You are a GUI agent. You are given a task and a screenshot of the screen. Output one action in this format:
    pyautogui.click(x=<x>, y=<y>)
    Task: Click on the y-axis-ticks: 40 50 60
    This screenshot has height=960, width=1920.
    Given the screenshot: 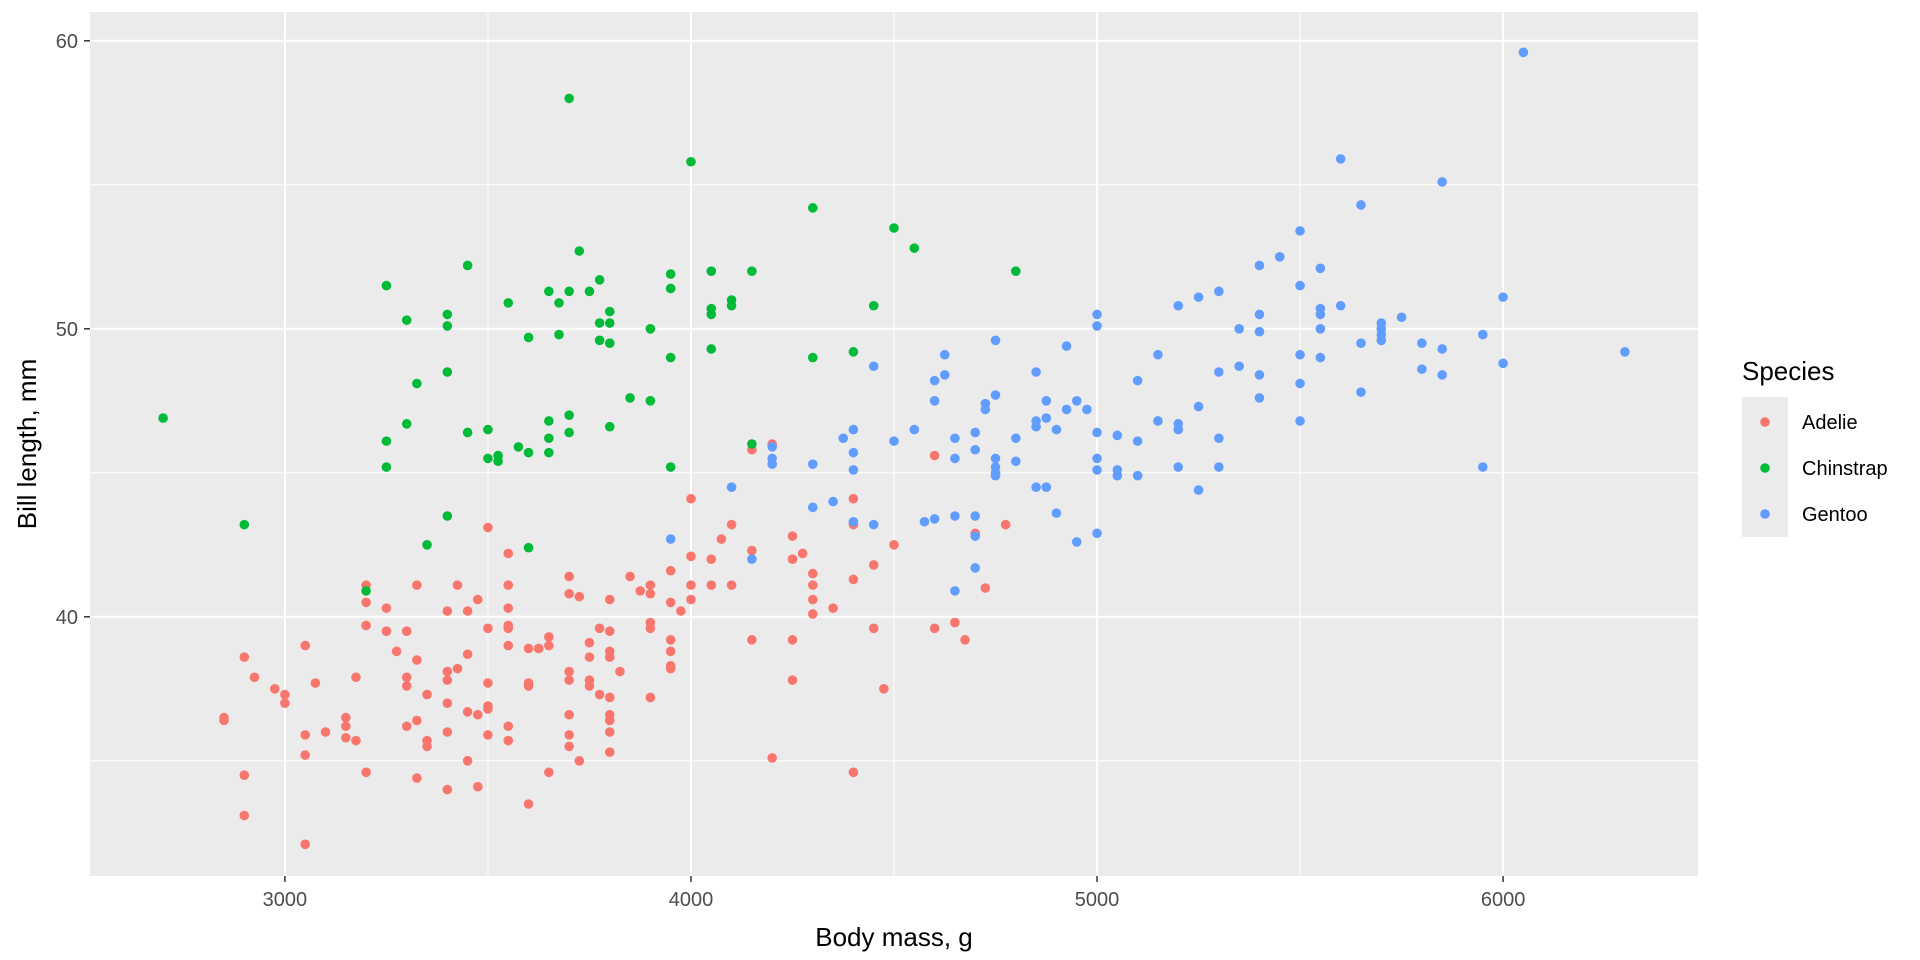 What is the action you would take?
    pyautogui.click(x=73, y=330)
    